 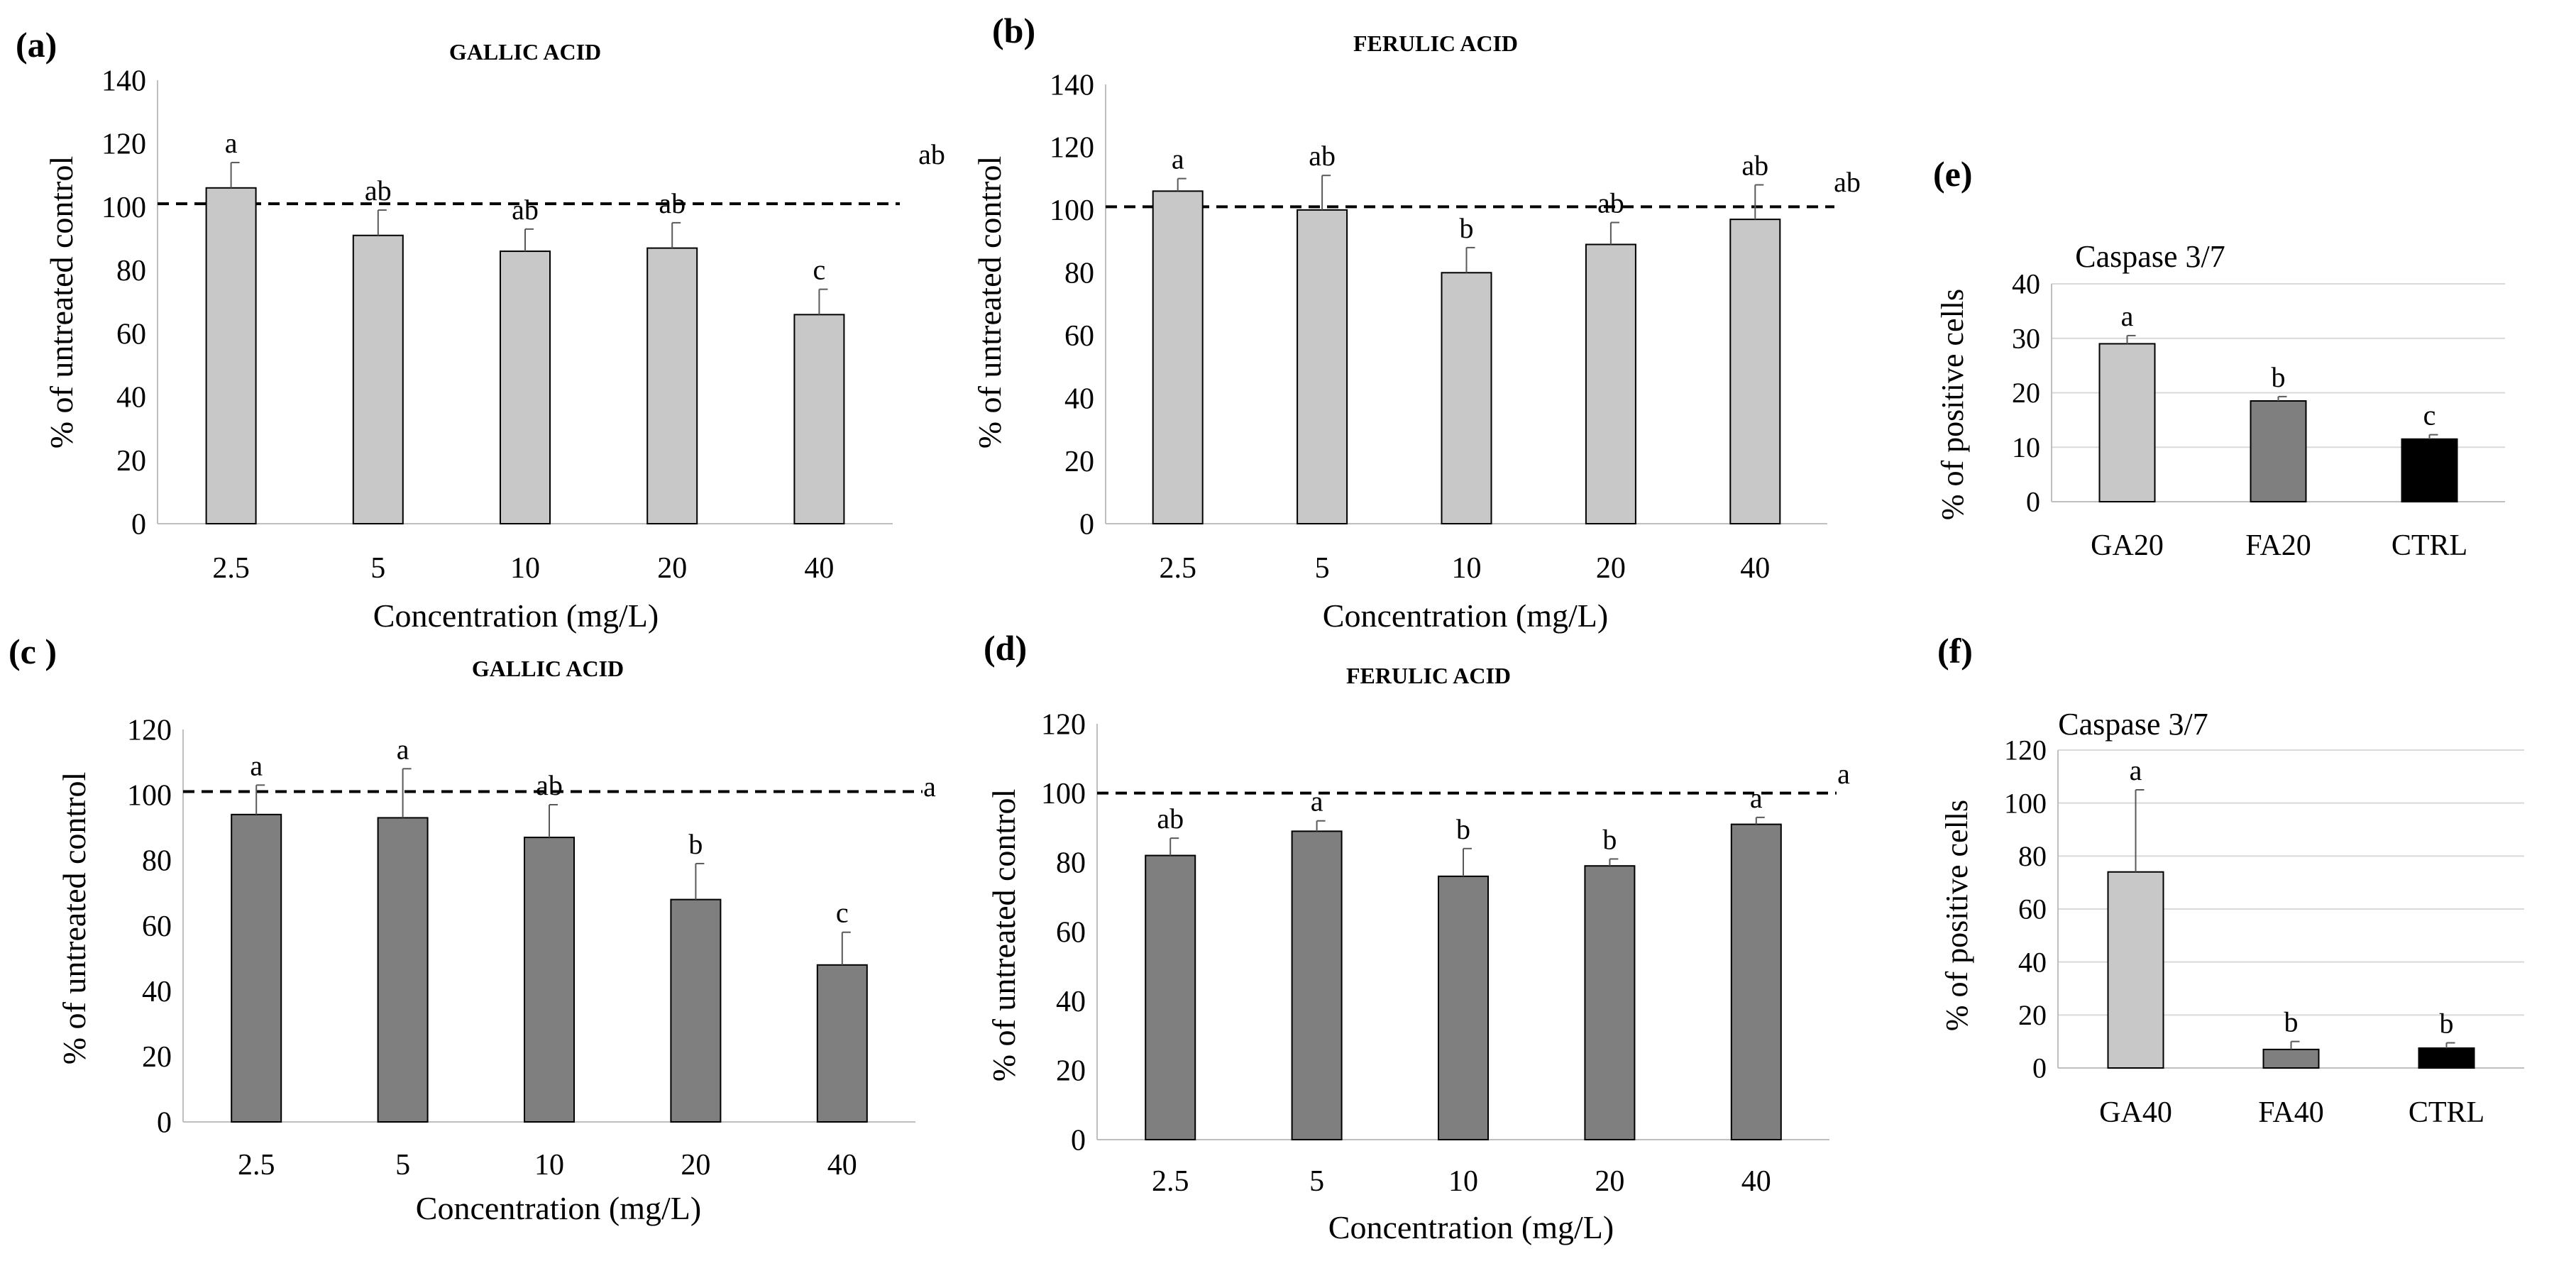 I want to click on panel-b-x-tick-label: 20, so click(x=1611, y=568).